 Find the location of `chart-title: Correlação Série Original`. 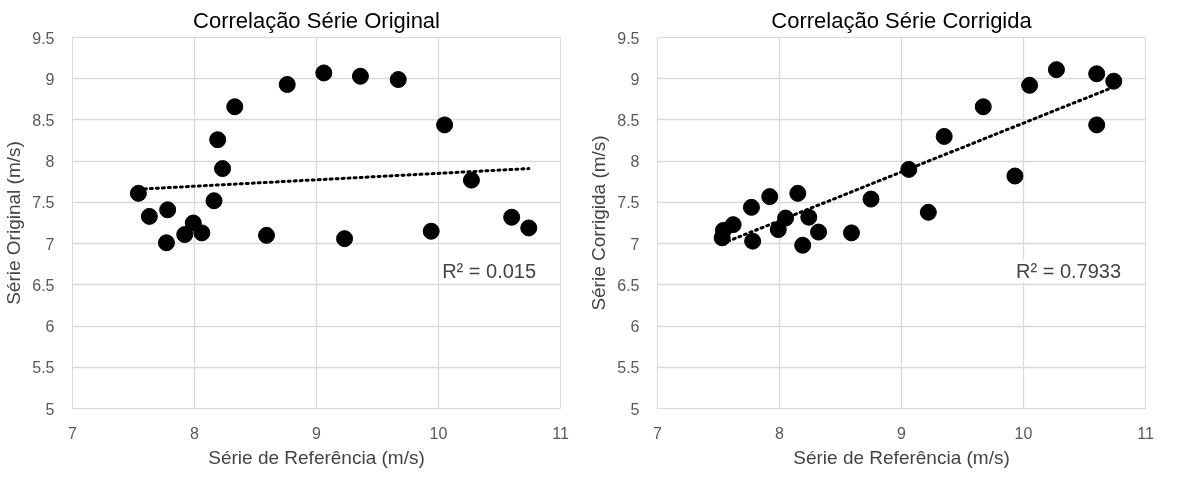

chart-title: Correlação Série Original is located at coordinates (316, 20).